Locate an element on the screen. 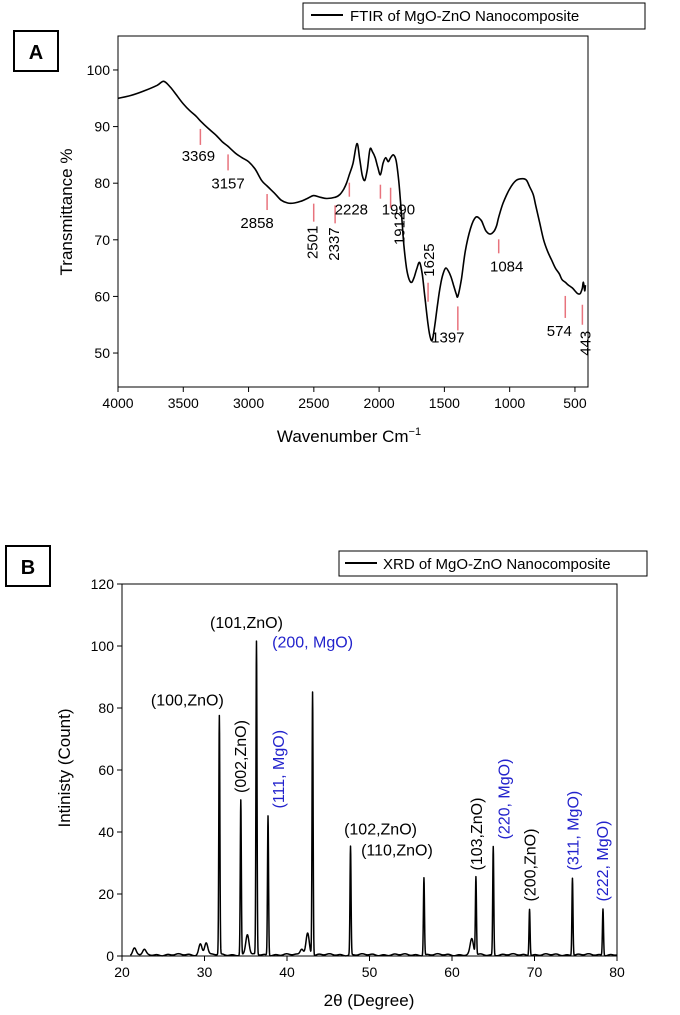 This screenshot has height=1015, width=680. xrd-peak-label: (101,ZnO) is located at coordinates (246, 623).